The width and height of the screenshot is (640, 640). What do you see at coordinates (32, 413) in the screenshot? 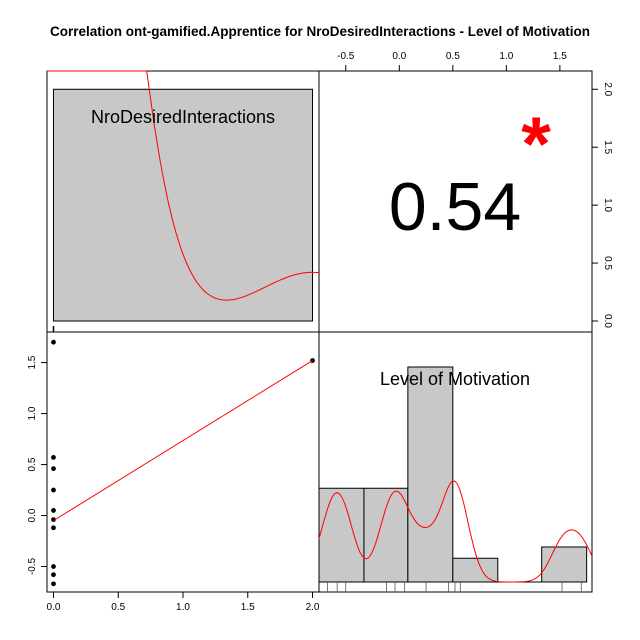
I see `left-axis-tick-label: 1.0` at bounding box center [32, 413].